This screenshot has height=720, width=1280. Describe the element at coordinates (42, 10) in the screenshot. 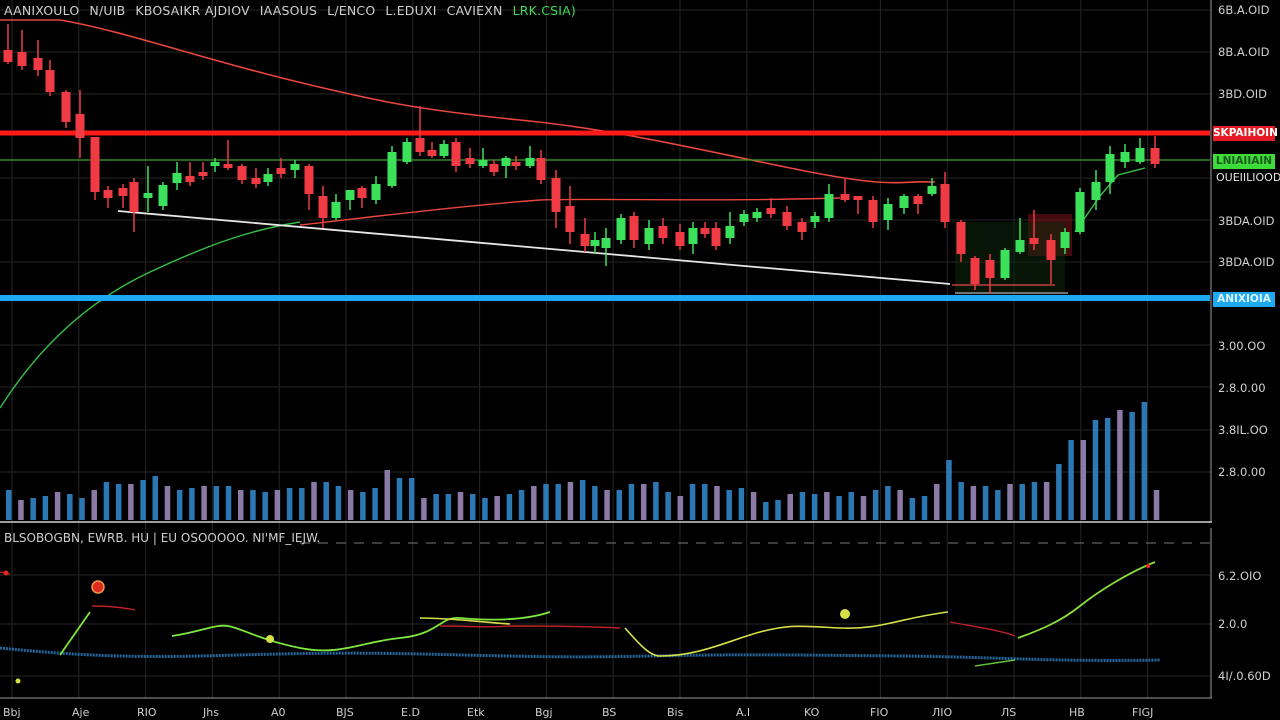

I see `header-item: AANIXOULO` at that location.